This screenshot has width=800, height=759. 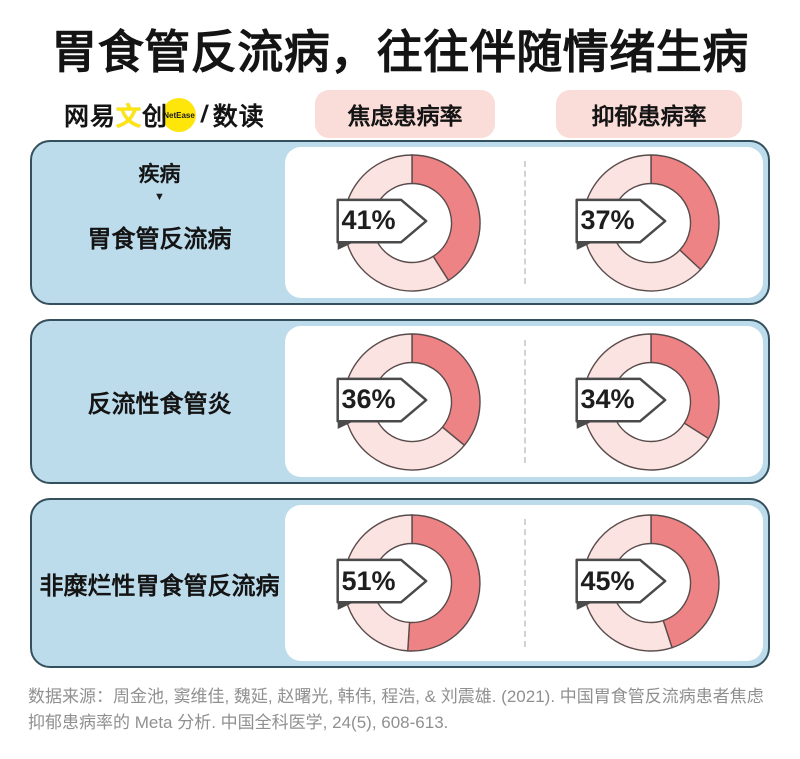 What do you see at coordinates (238, 117) in the screenshot?
I see `shuju-logo-text: 数读` at bounding box center [238, 117].